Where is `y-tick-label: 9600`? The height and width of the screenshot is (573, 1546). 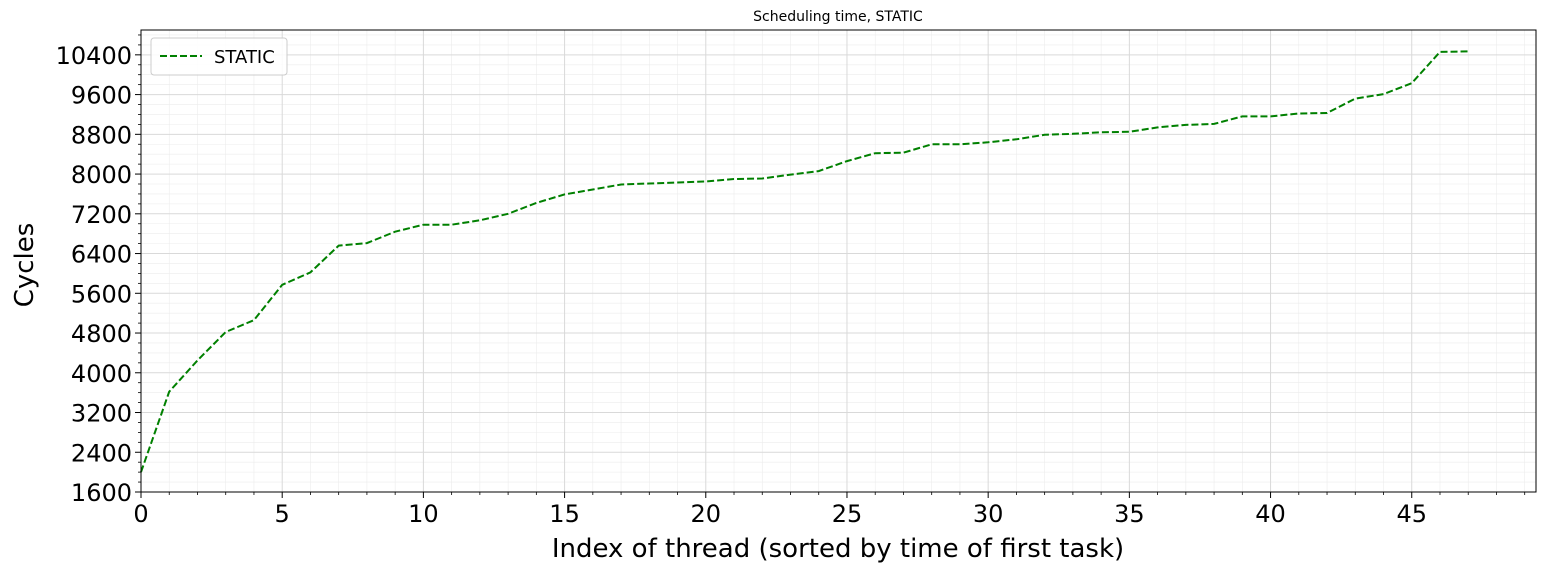 y-tick-label: 9600 is located at coordinates (101, 96).